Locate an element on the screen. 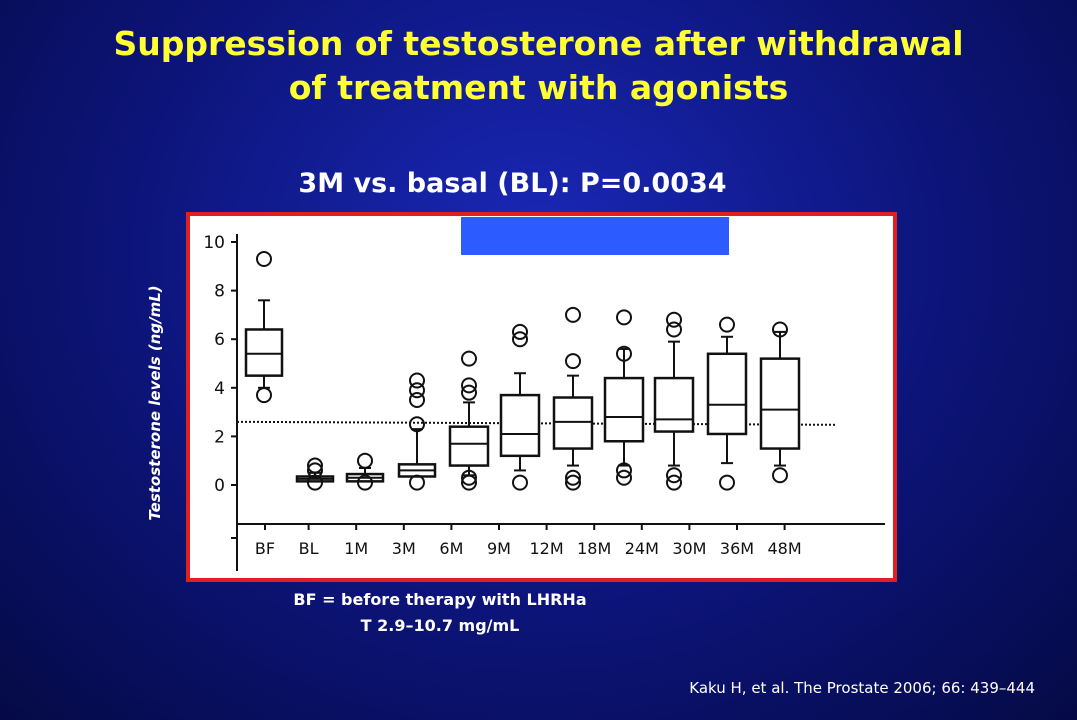  x-tick-label: 18M is located at coordinates (594, 548).